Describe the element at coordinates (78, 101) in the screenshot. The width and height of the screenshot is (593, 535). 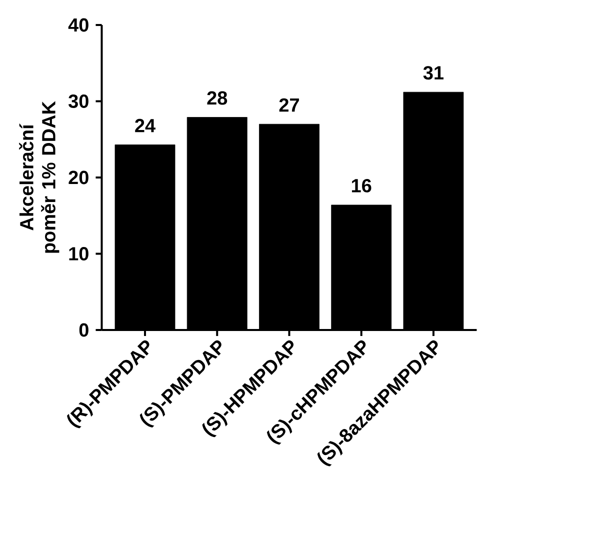
I see `y-tick-label: 30` at that location.